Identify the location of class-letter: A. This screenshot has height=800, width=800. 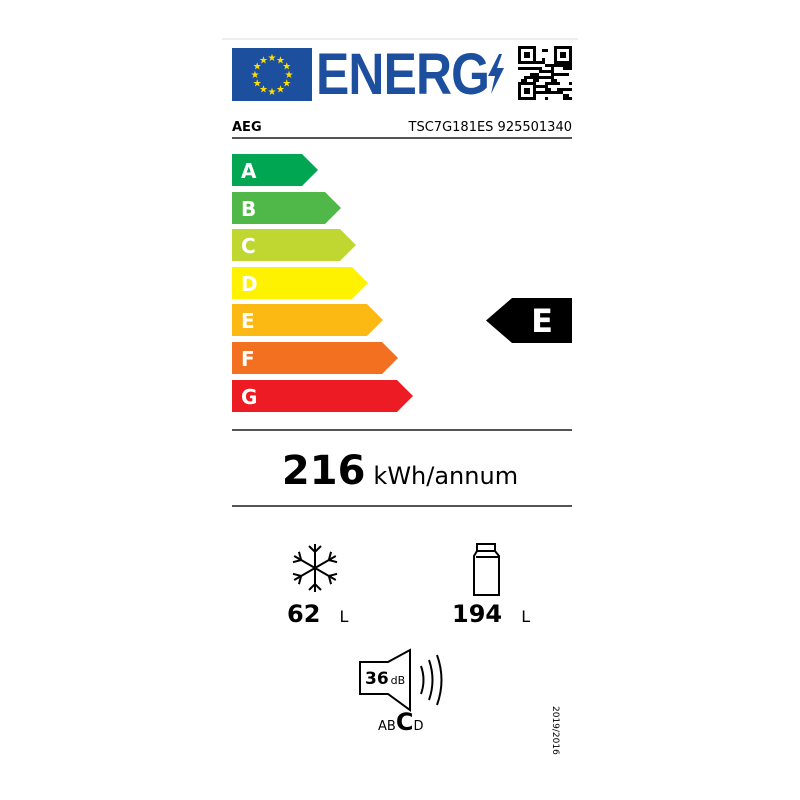
(249, 171).